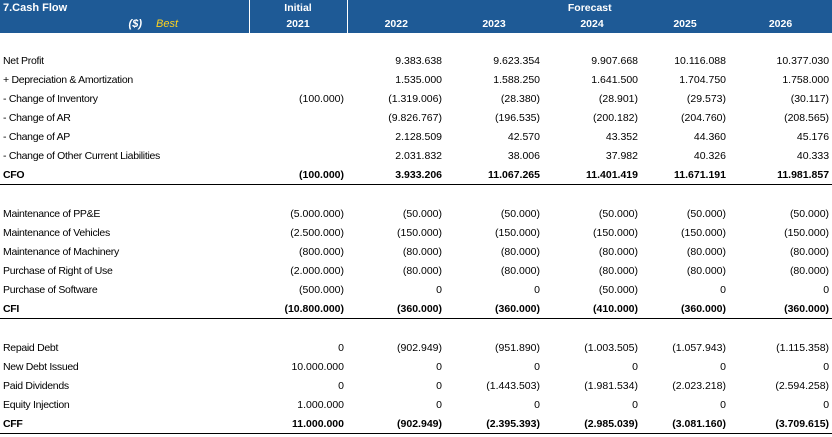 The height and width of the screenshot is (437, 832). I want to click on forecast-value-cell: (1.443.503), so click(513, 385).